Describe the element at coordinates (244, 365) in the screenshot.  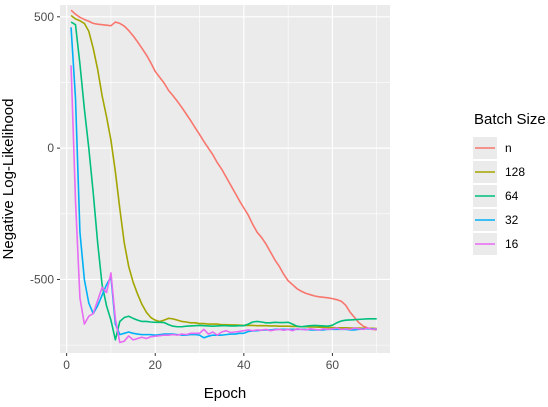
I see `x-tick-label: 40` at that location.